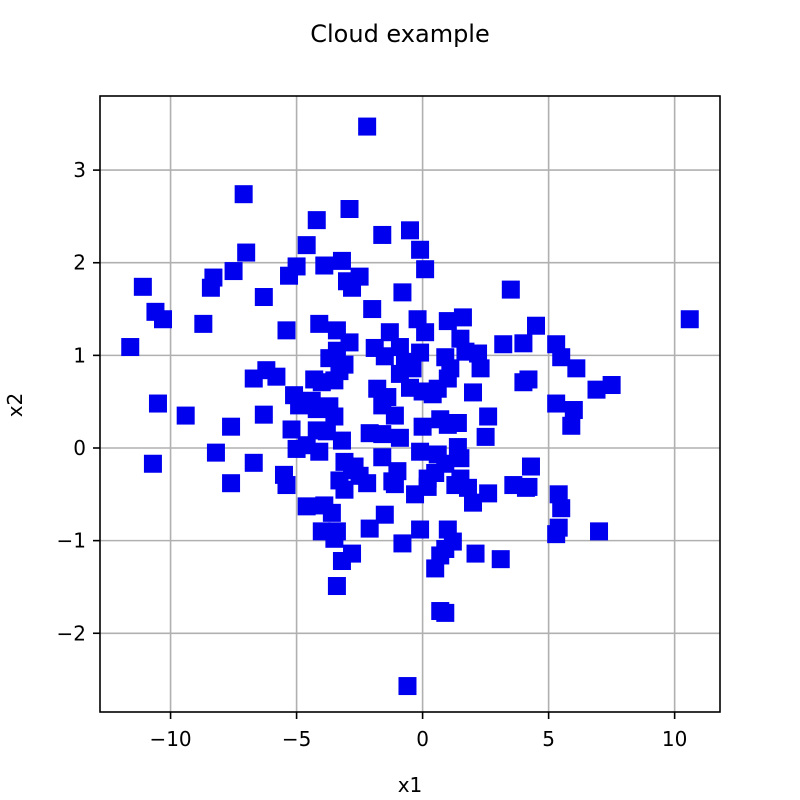 The height and width of the screenshot is (800, 800). I want to click on x-tick-label: −10, so click(170, 739).